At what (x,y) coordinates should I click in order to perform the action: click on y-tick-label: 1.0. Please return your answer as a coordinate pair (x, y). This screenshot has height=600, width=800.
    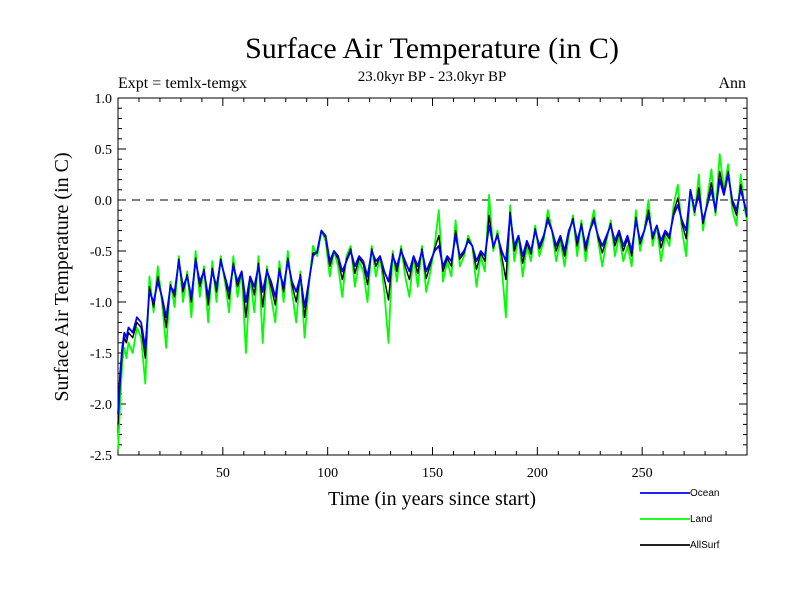
    Looking at the image, I should click on (104, 99).